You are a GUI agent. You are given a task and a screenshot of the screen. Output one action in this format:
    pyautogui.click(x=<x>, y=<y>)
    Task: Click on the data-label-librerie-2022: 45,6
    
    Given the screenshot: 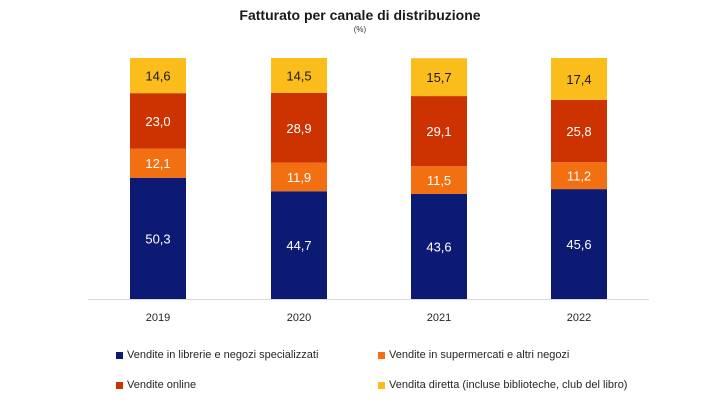 What is the action you would take?
    pyautogui.click(x=578, y=244)
    